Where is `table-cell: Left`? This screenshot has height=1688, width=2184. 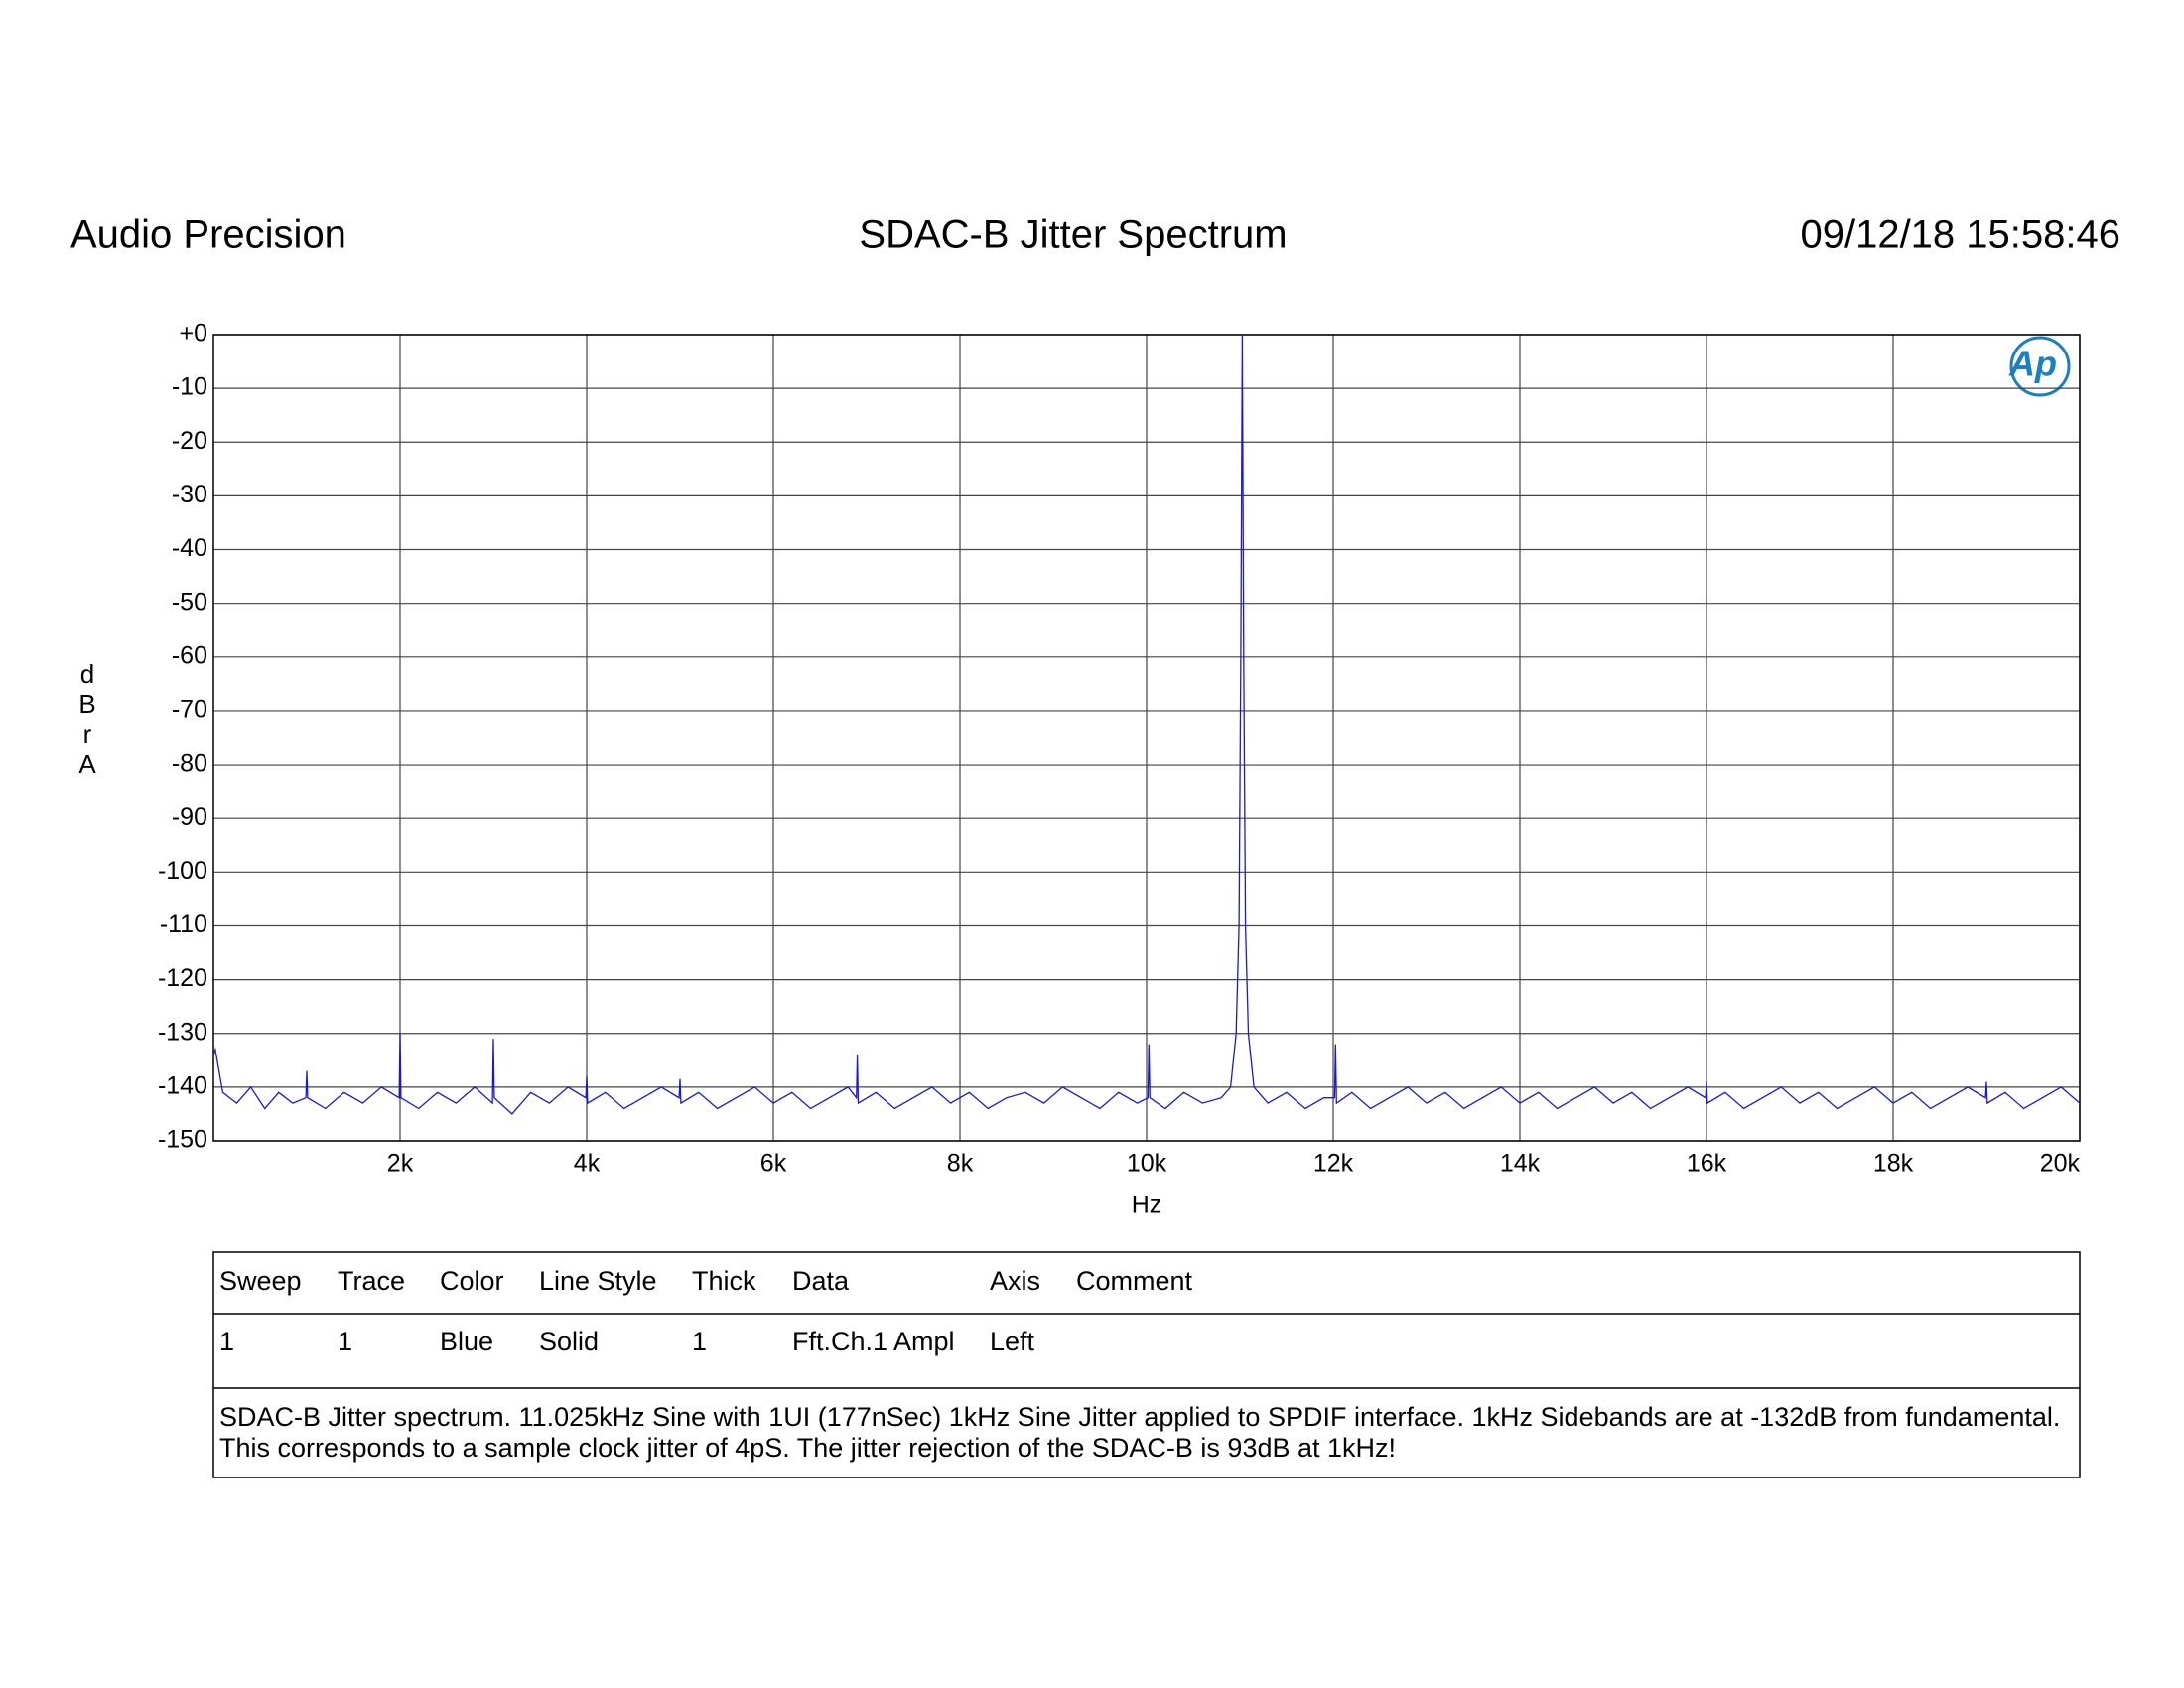 table-cell: Left is located at coordinates (1012, 1341).